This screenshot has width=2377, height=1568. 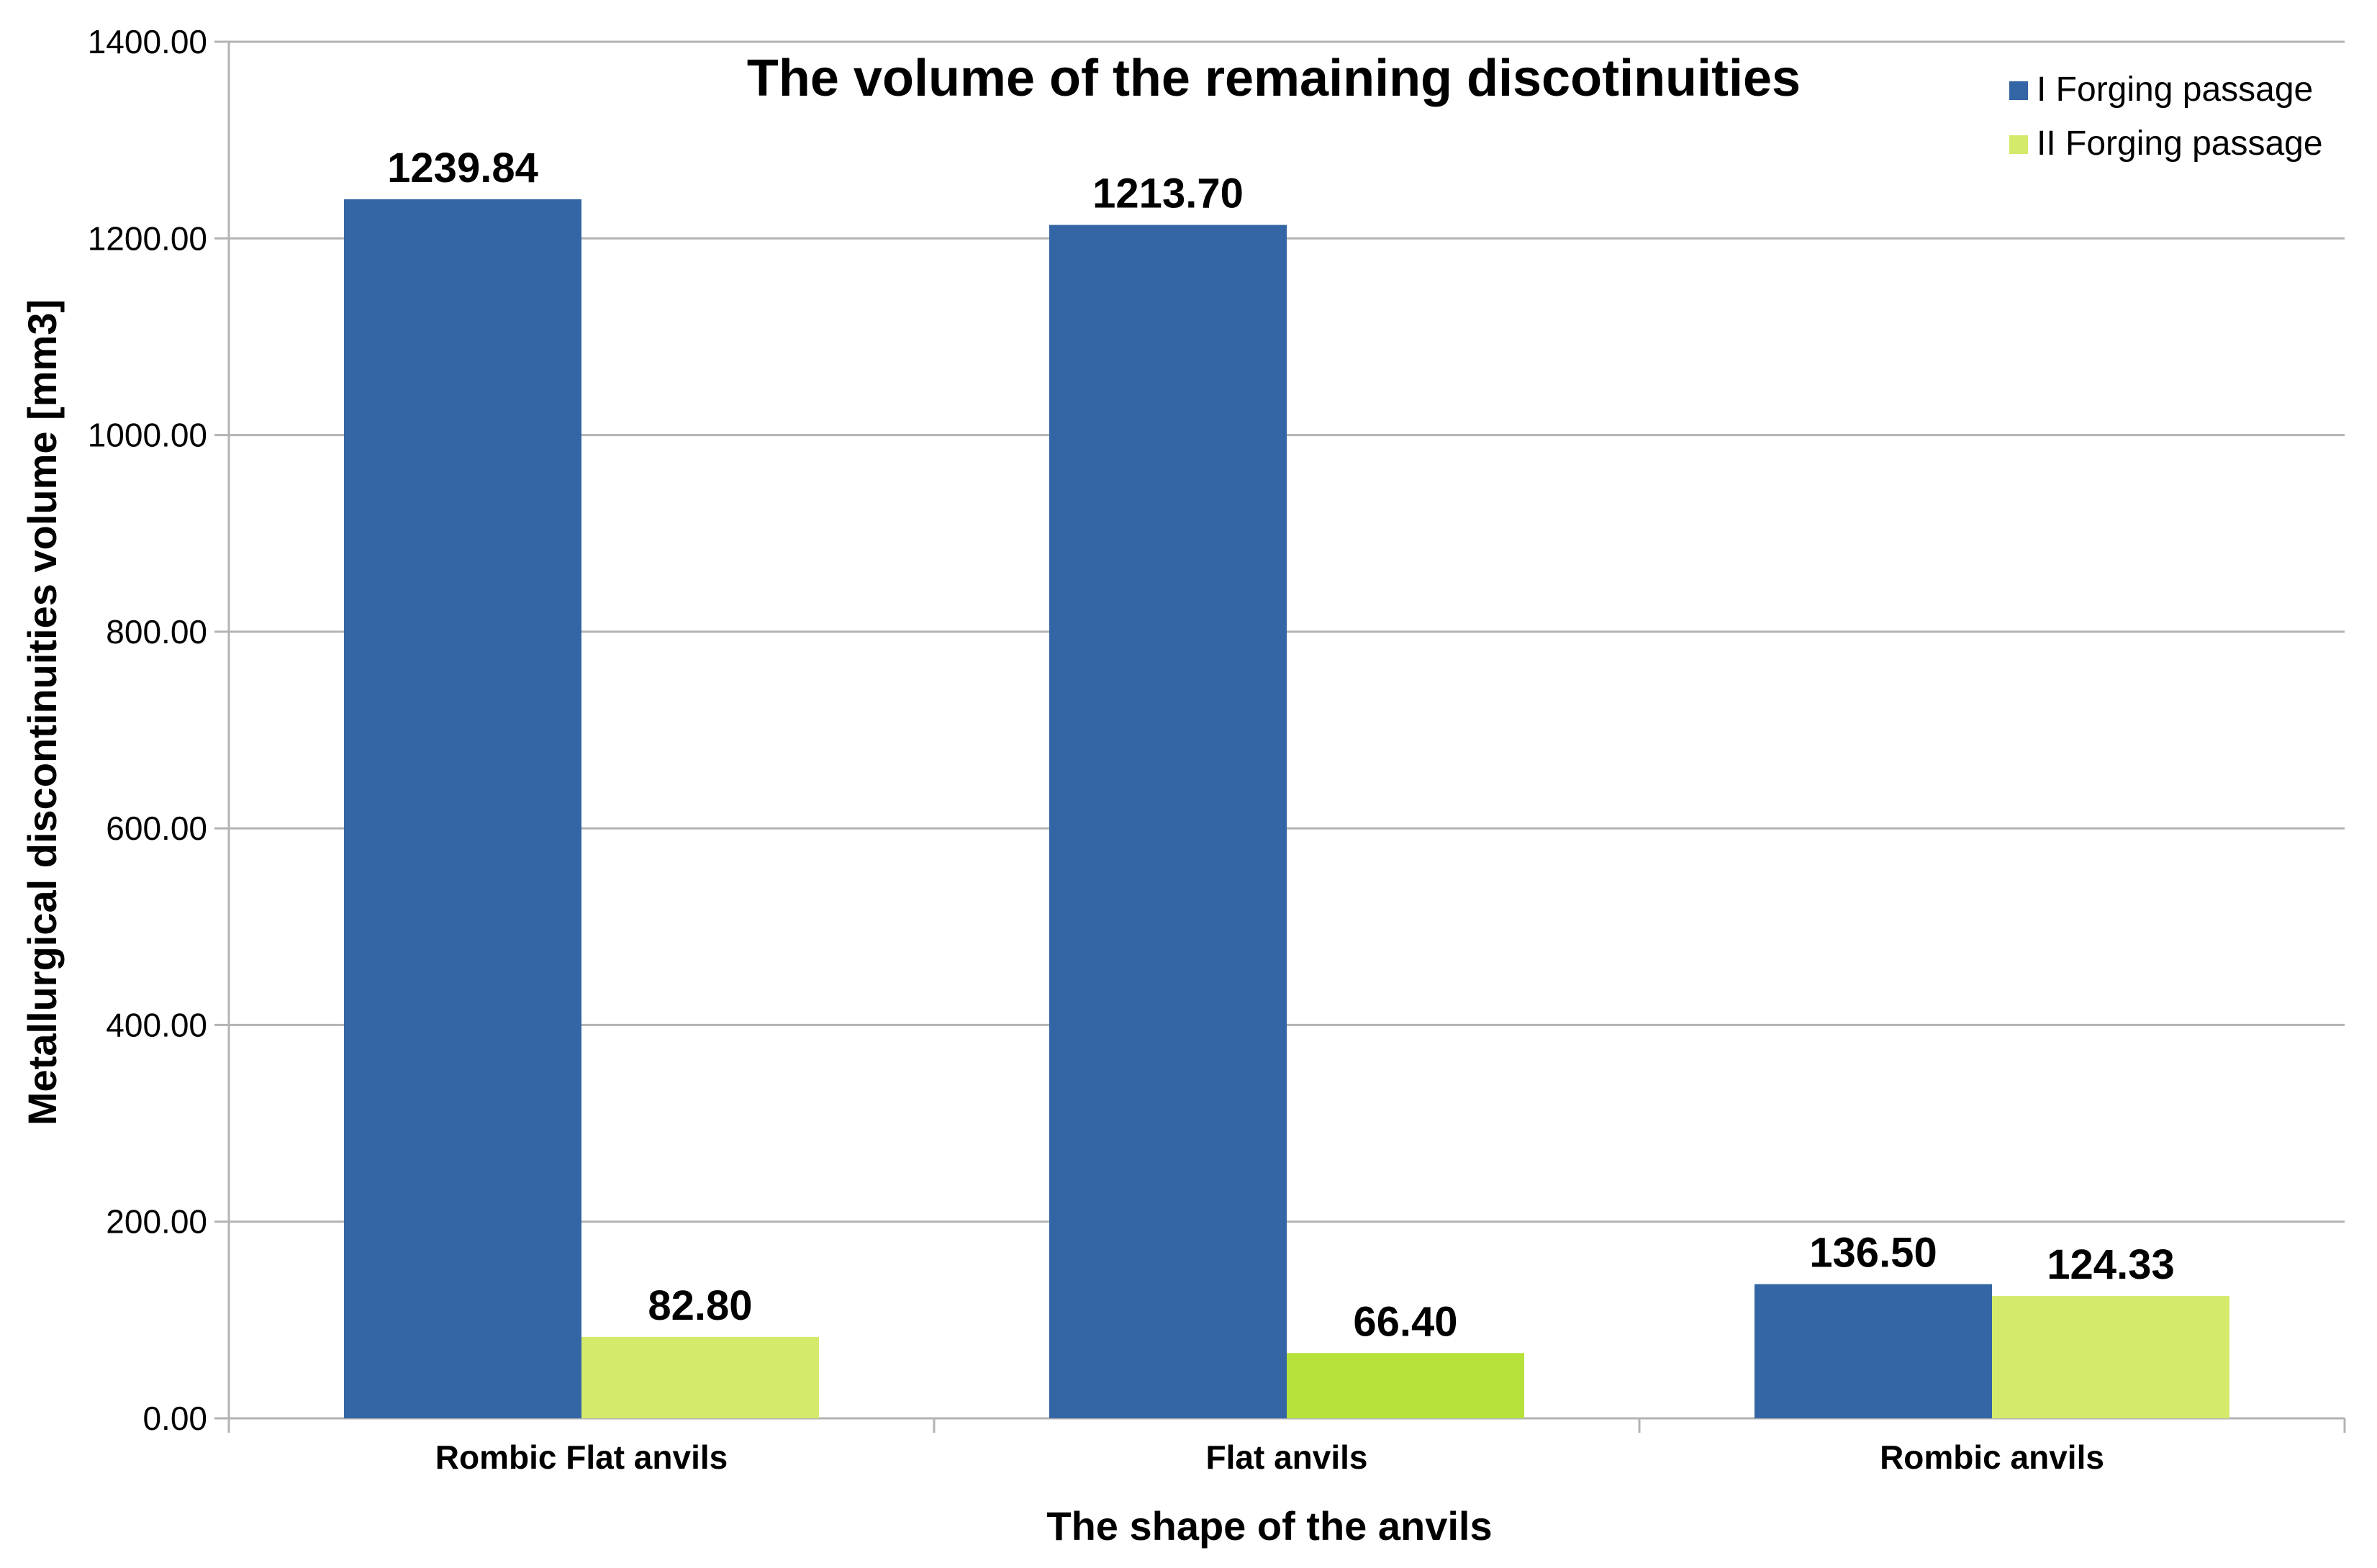 What do you see at coordinates (1873, 1252) in the screenshot?
I see `data-label-series-0-cat-2: 136.50` at bounding box center [1873, 1252].